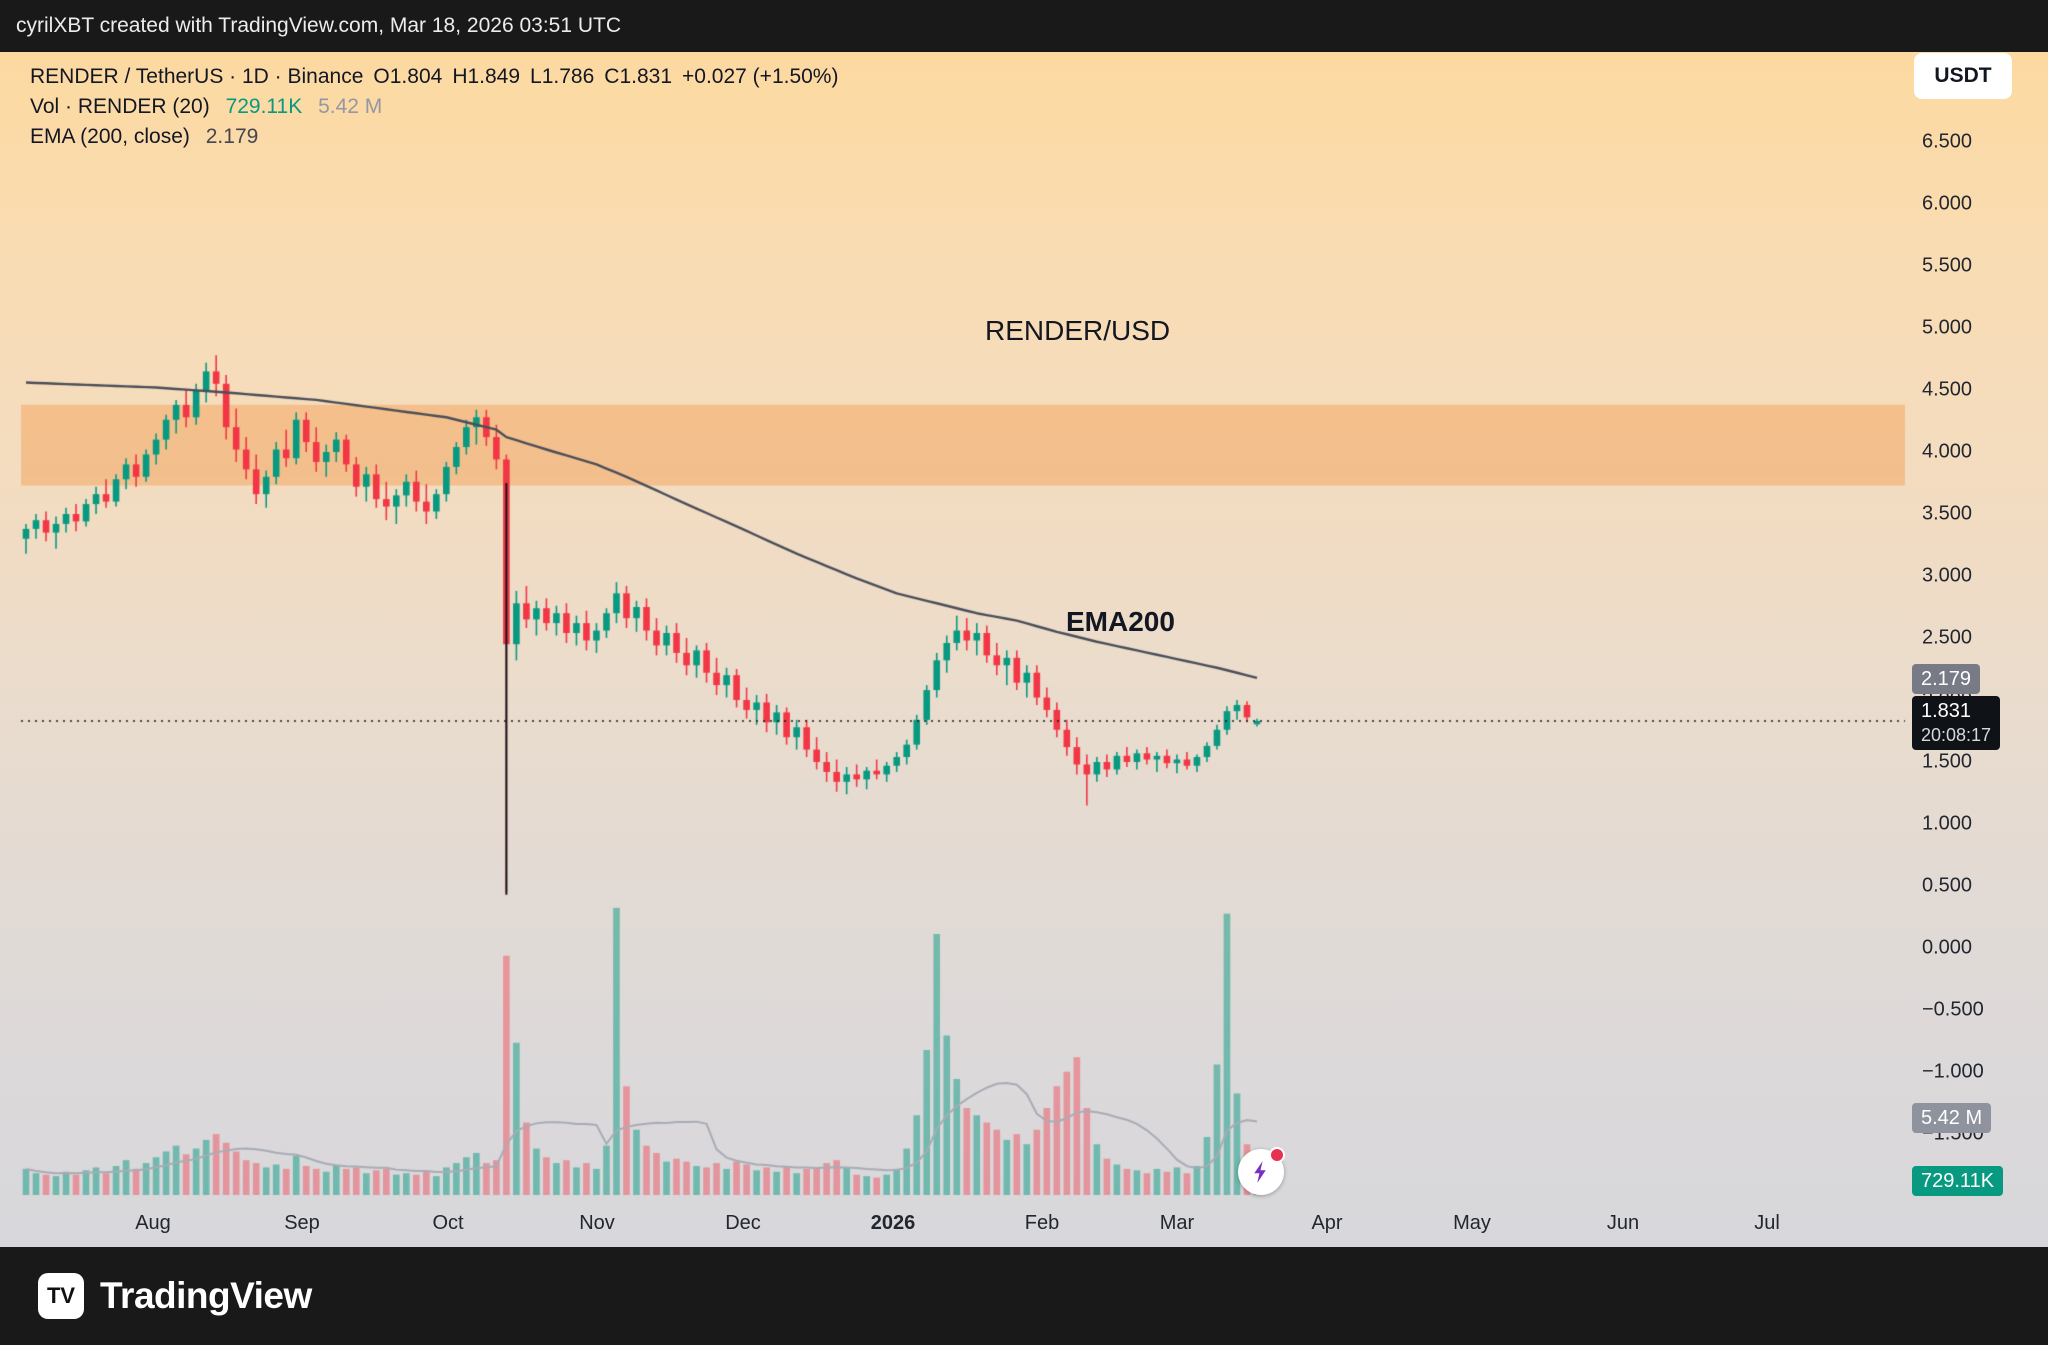  I want to click on low-value: 1.786, so click(568, 76).